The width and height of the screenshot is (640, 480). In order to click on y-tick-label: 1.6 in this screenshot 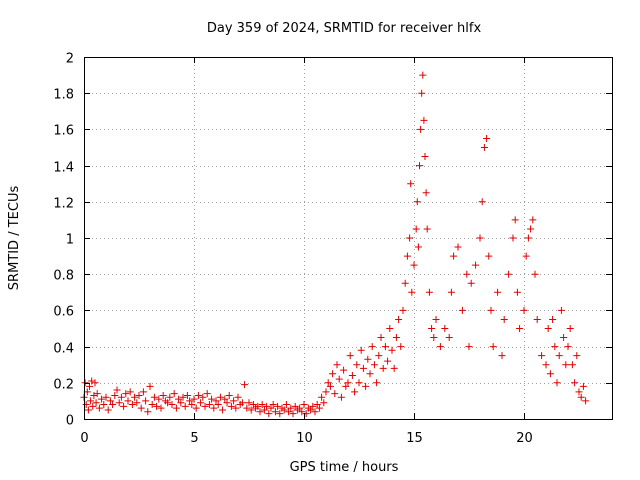, I will do `click(63, 131)`.